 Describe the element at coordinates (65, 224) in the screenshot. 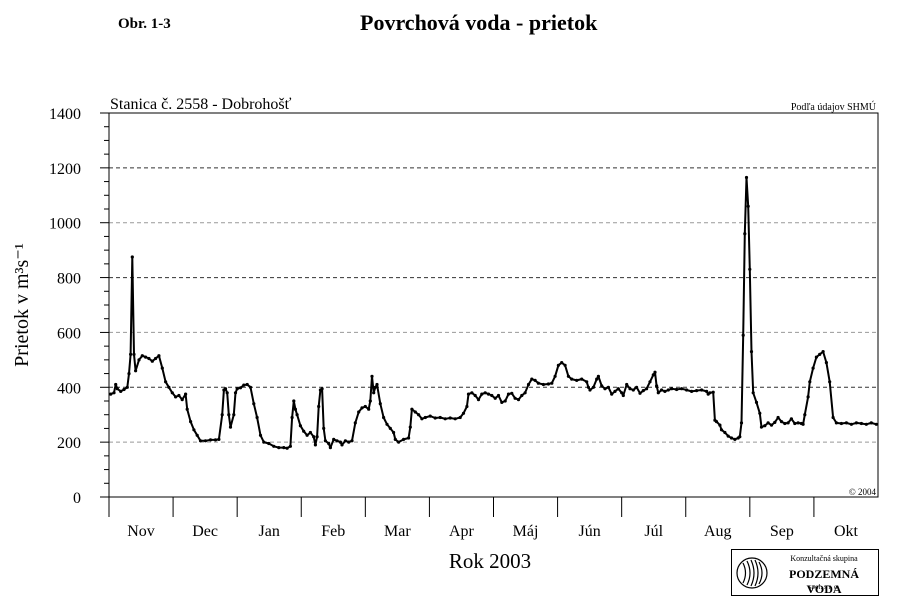

I see `y-tick-label: 1000` at that location.